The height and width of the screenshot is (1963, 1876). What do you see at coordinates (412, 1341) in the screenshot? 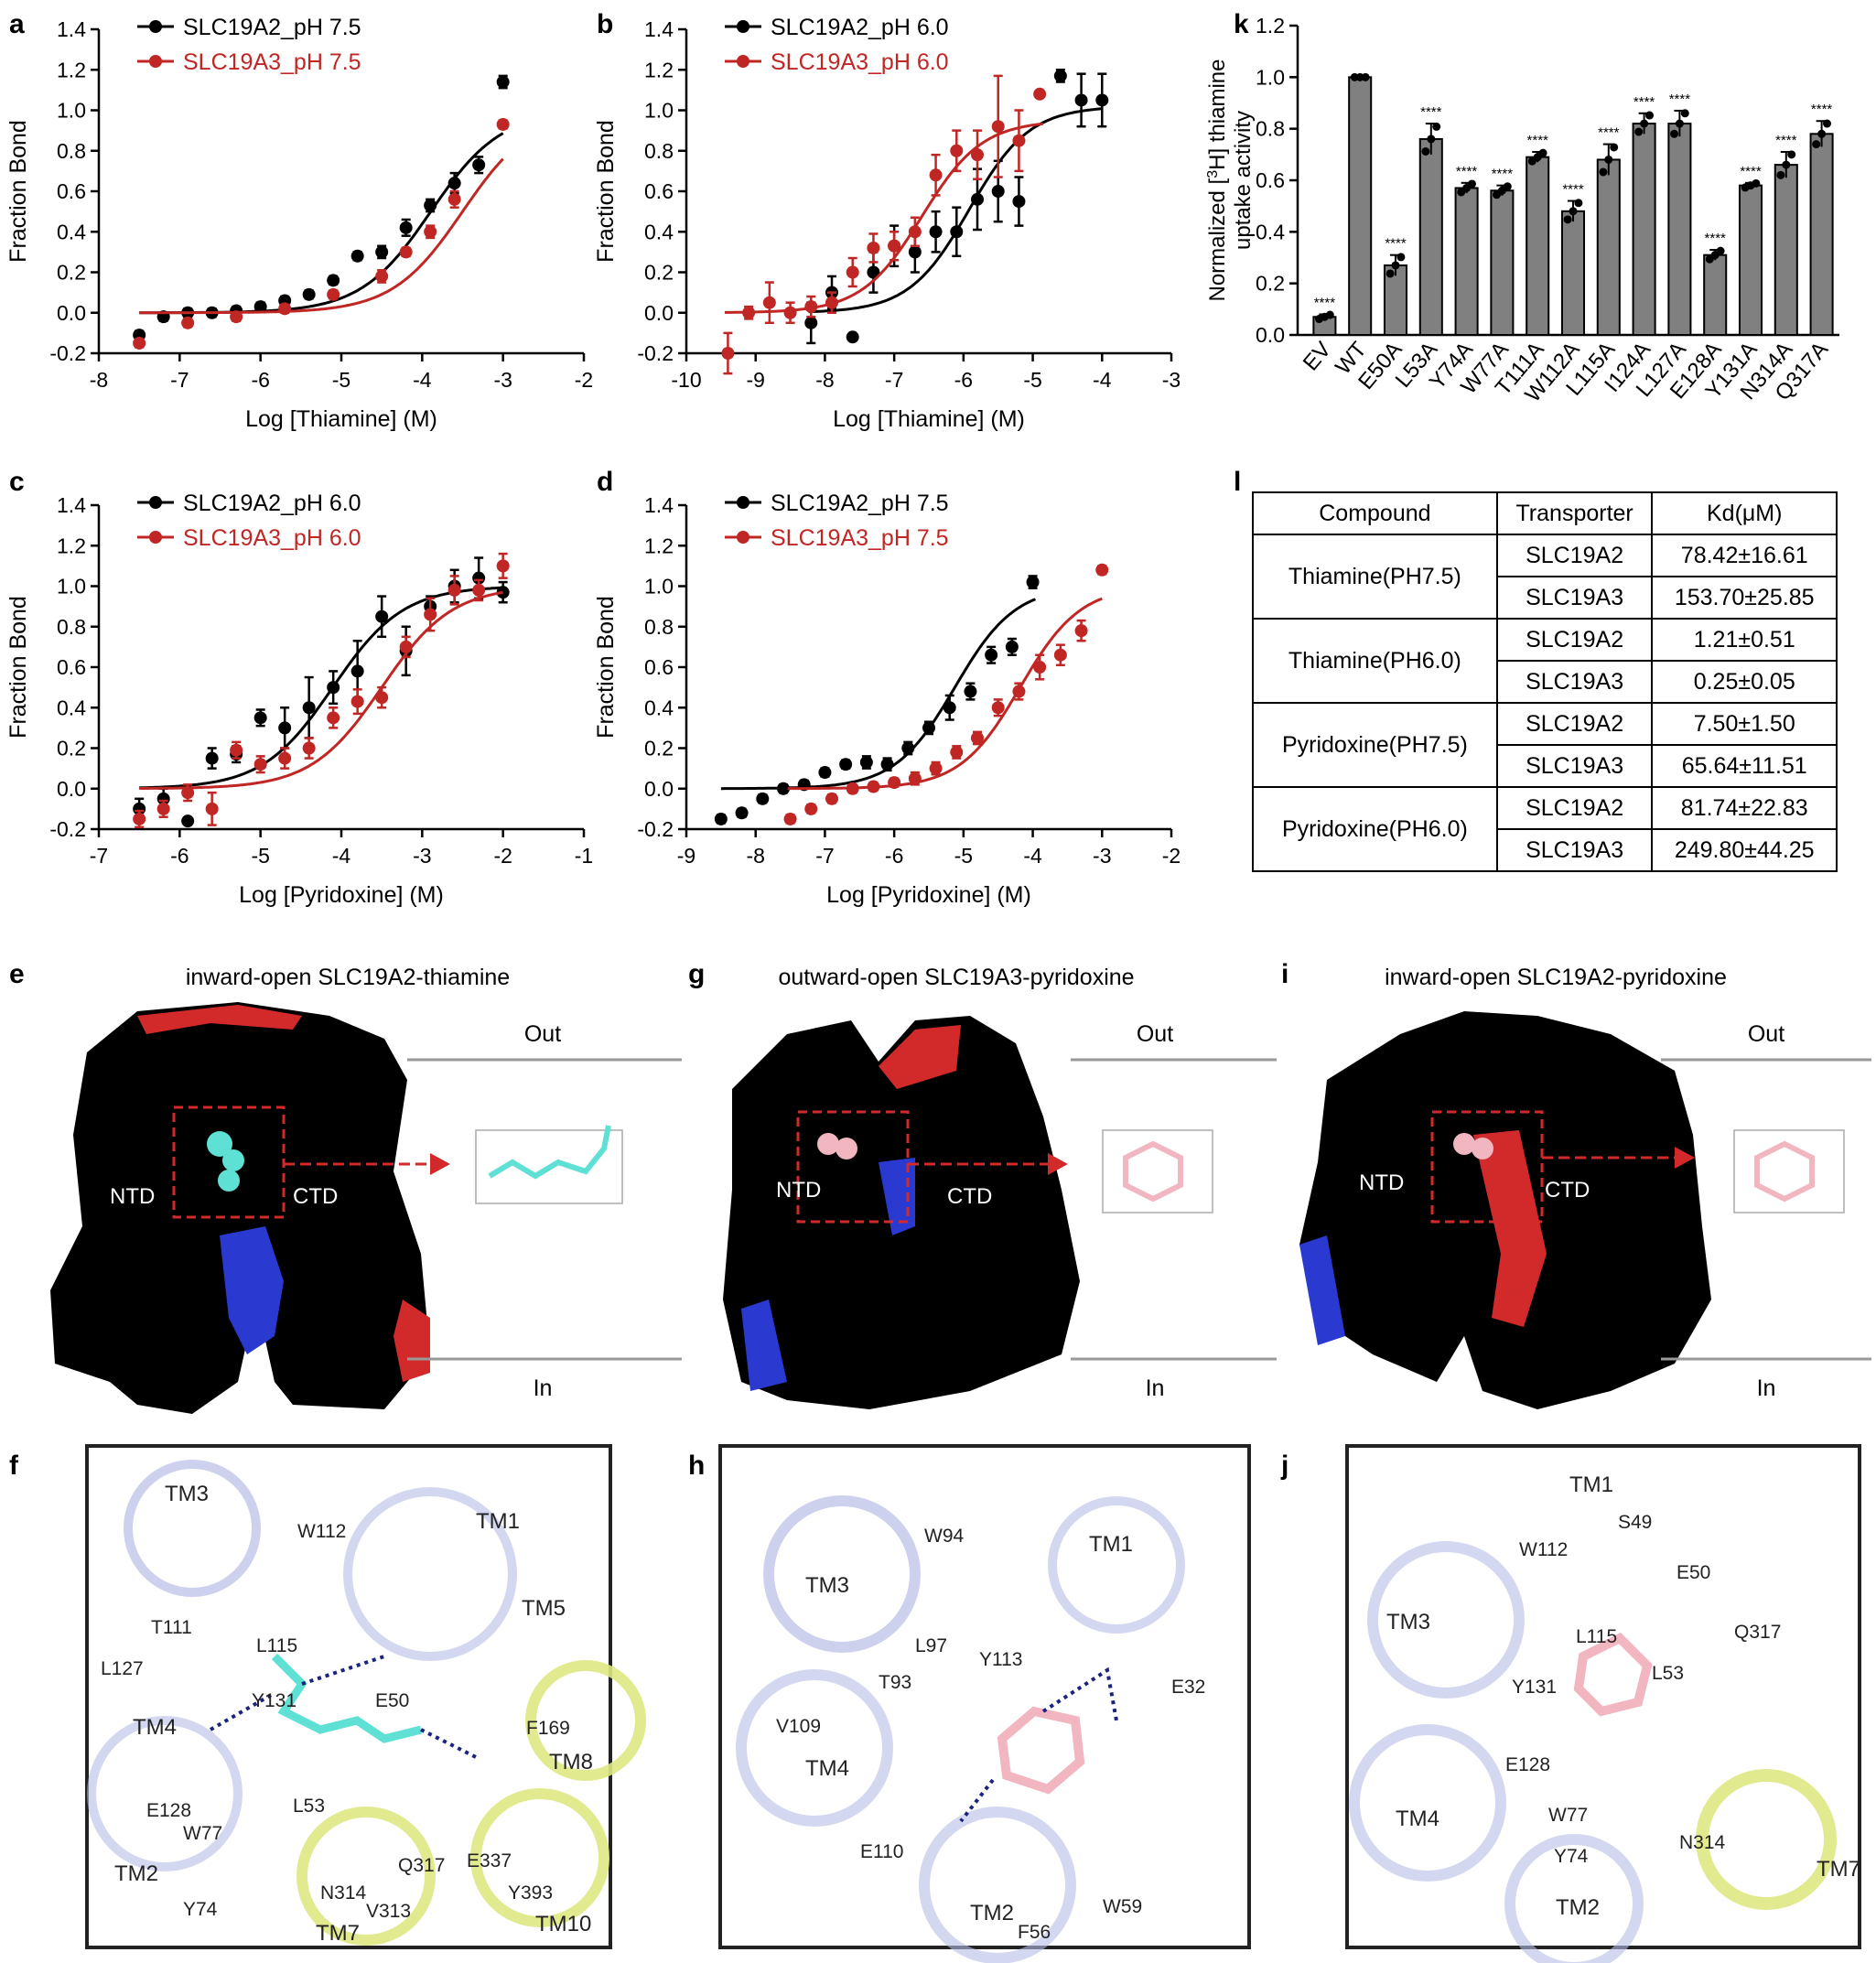
I see `surface-e-red2` at bounding box center [412, 1341].